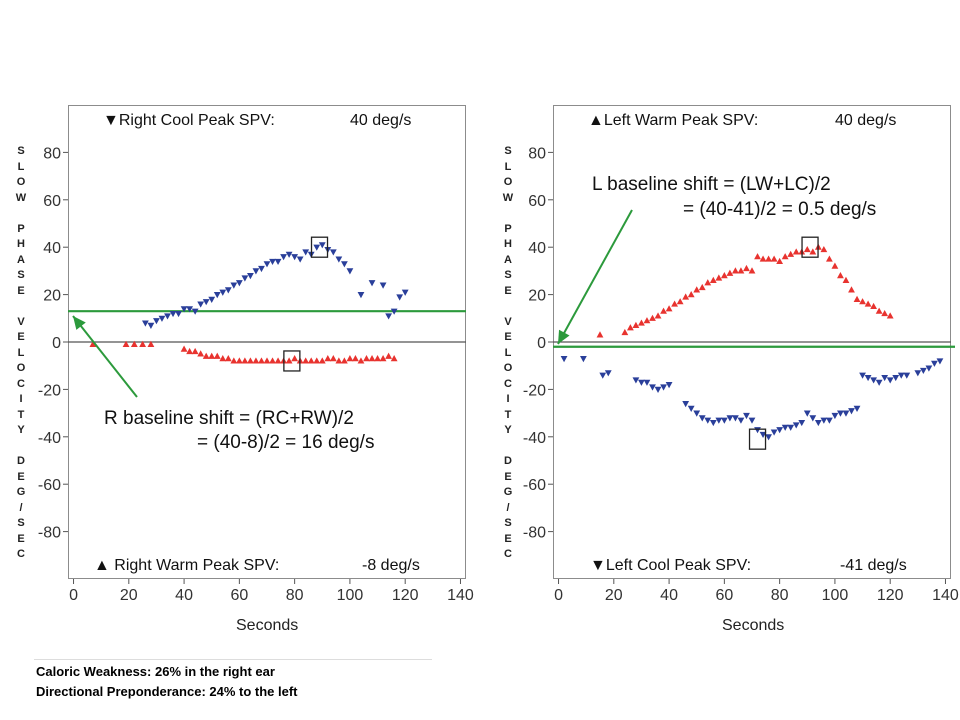  Describe the element at coordinates (239, 595) in the screenshot. I see `x-tick-label: 60` at that location.